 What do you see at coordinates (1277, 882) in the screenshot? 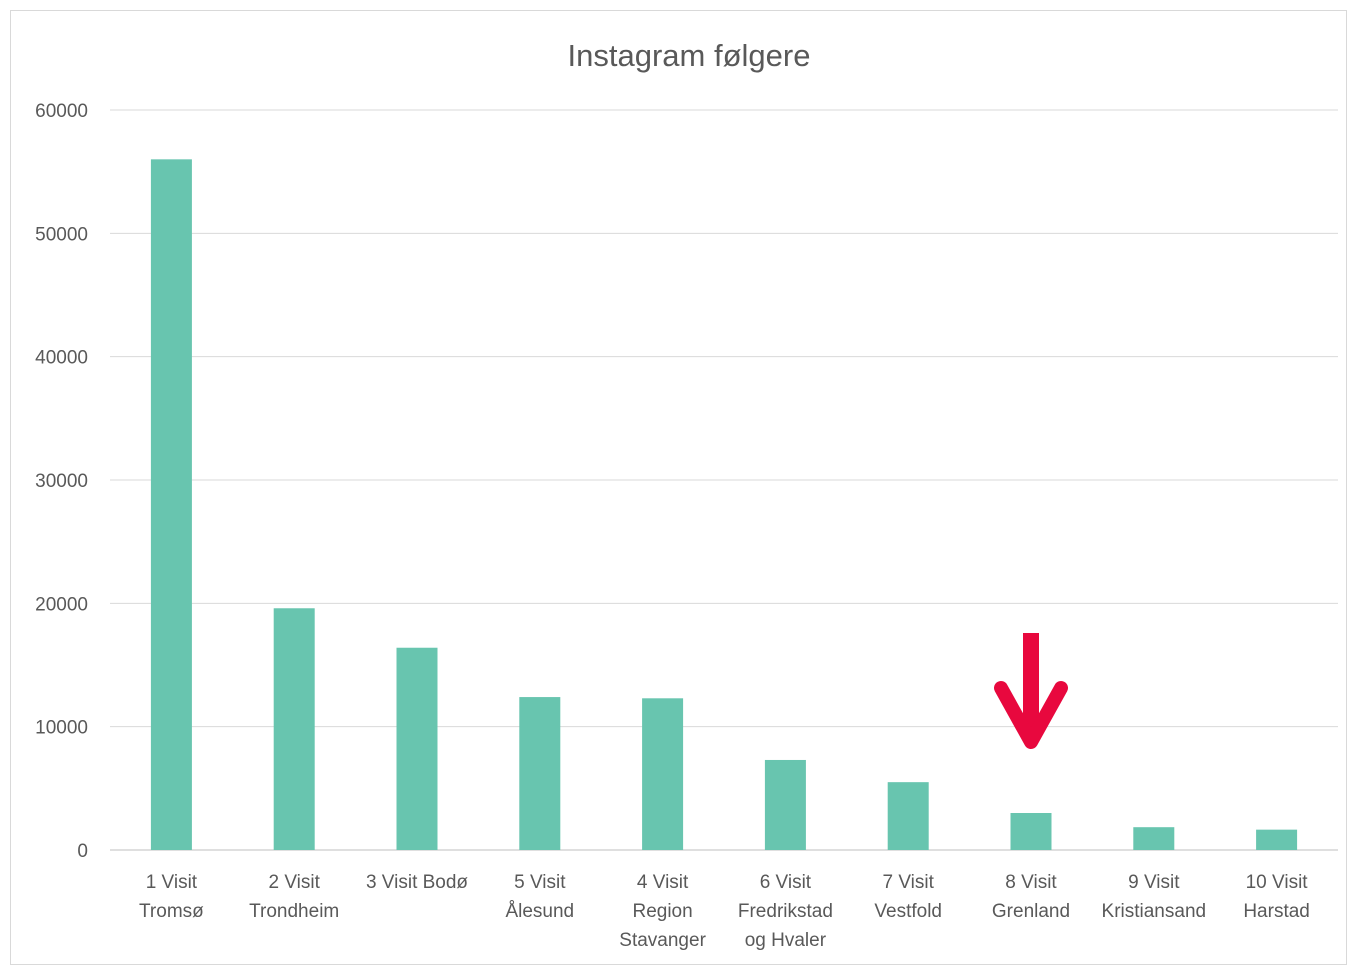
I see `x-category-label-line: 10 Visit` at bounding box center [1277, 882].